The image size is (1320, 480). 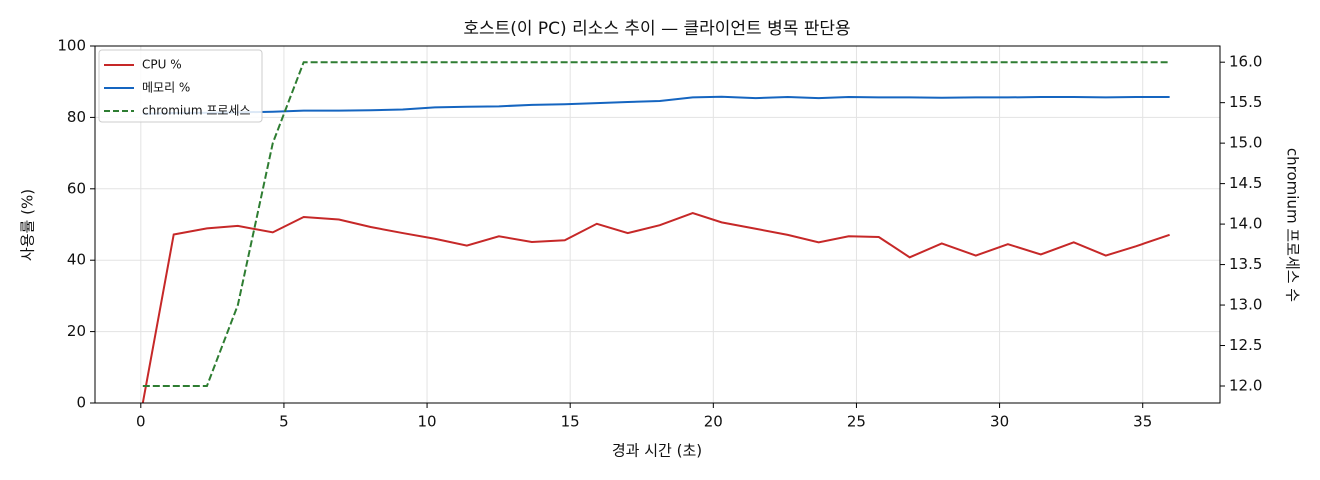 What do you see at coordinates (656, 29) in the screenshot?
I see `chart-title: 호스트(이 PC) 리소스 추이 — 클라이언트 병목 판단용` at bounding box center [656, 29].